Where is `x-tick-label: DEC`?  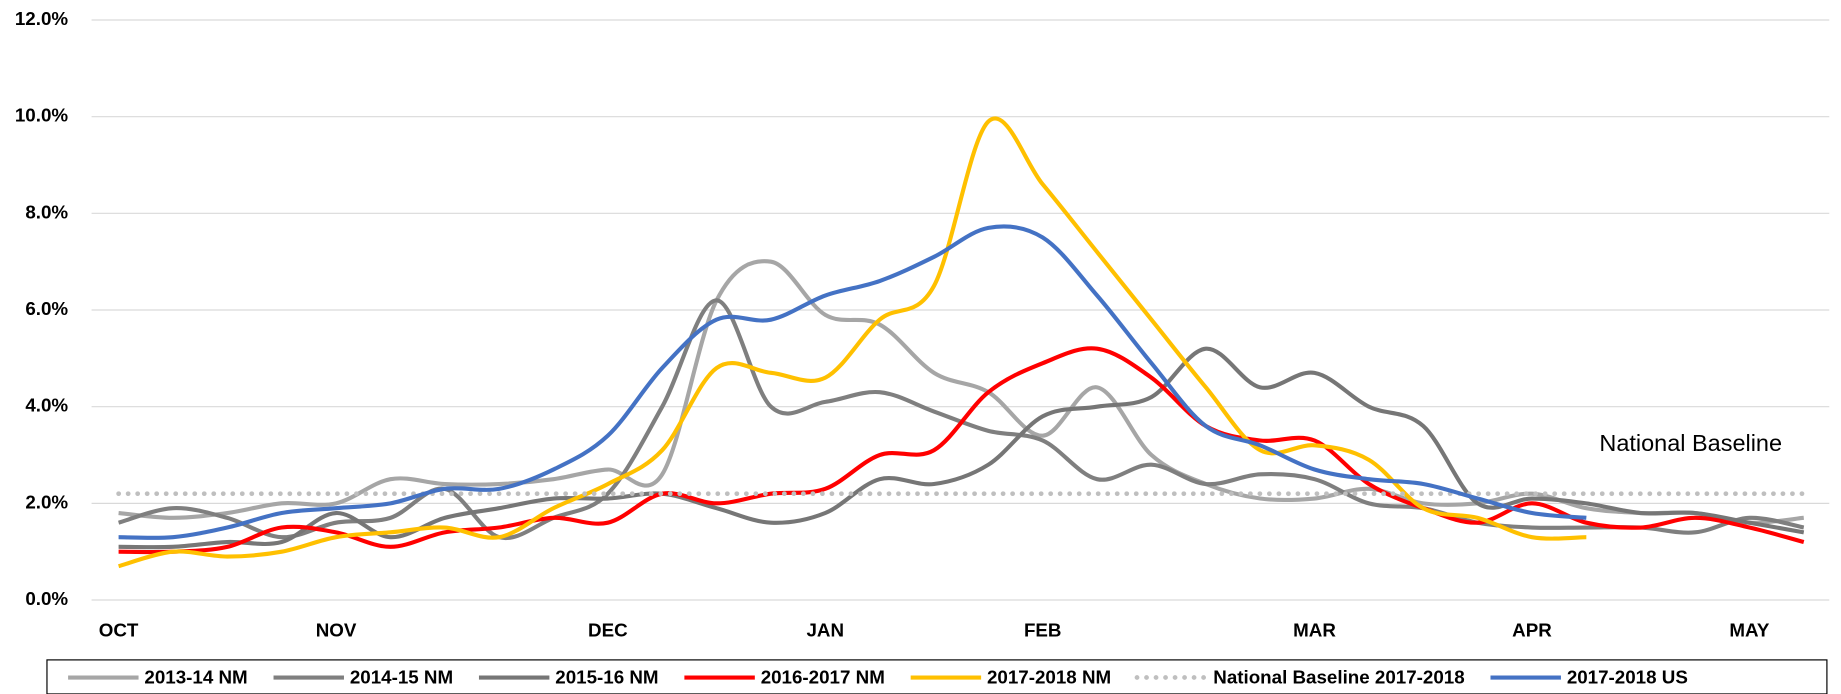 x-tick-label: DEC is located at coordinates (608, 630).